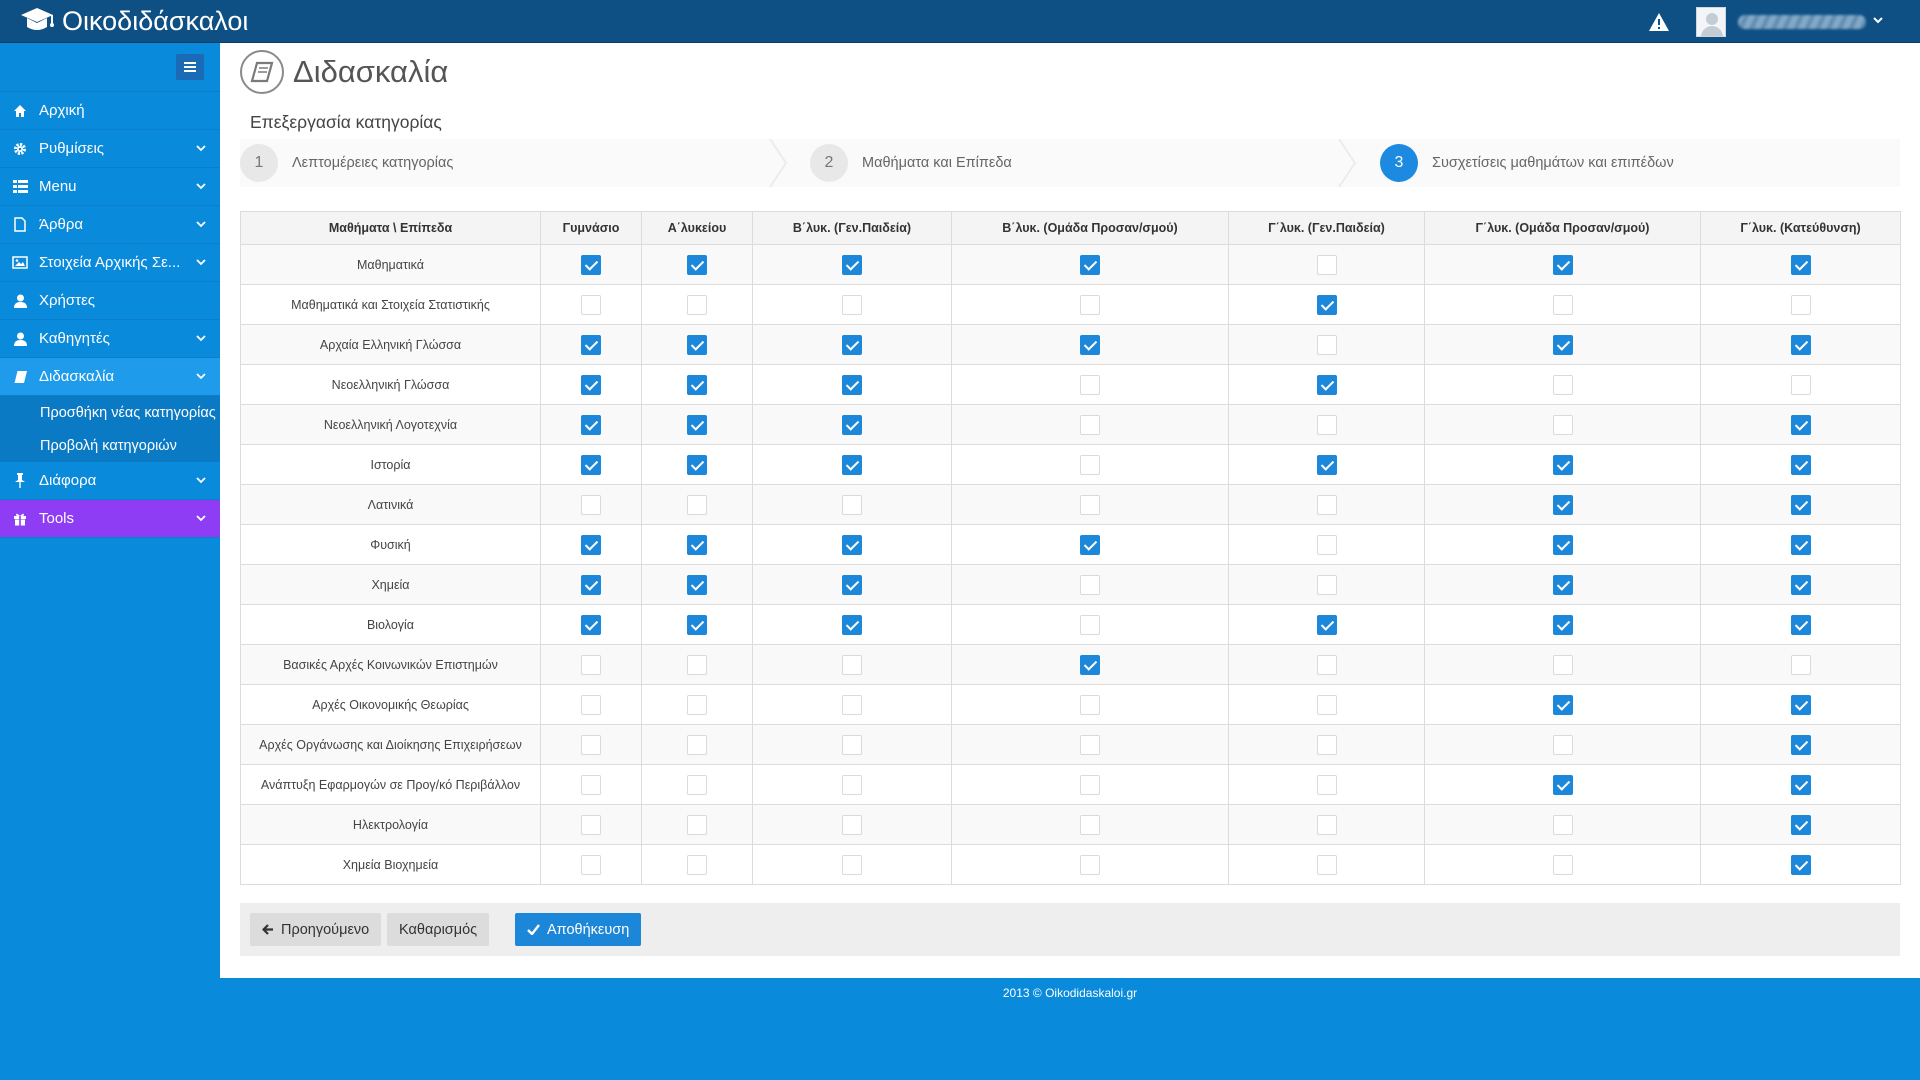 The image size is (1920, 1080). Describe the element at coordinates (346, 163) in the screenshot. I see `wizard-step-1: 1 Λεπτομέρειες κατηγορίας` at that location.